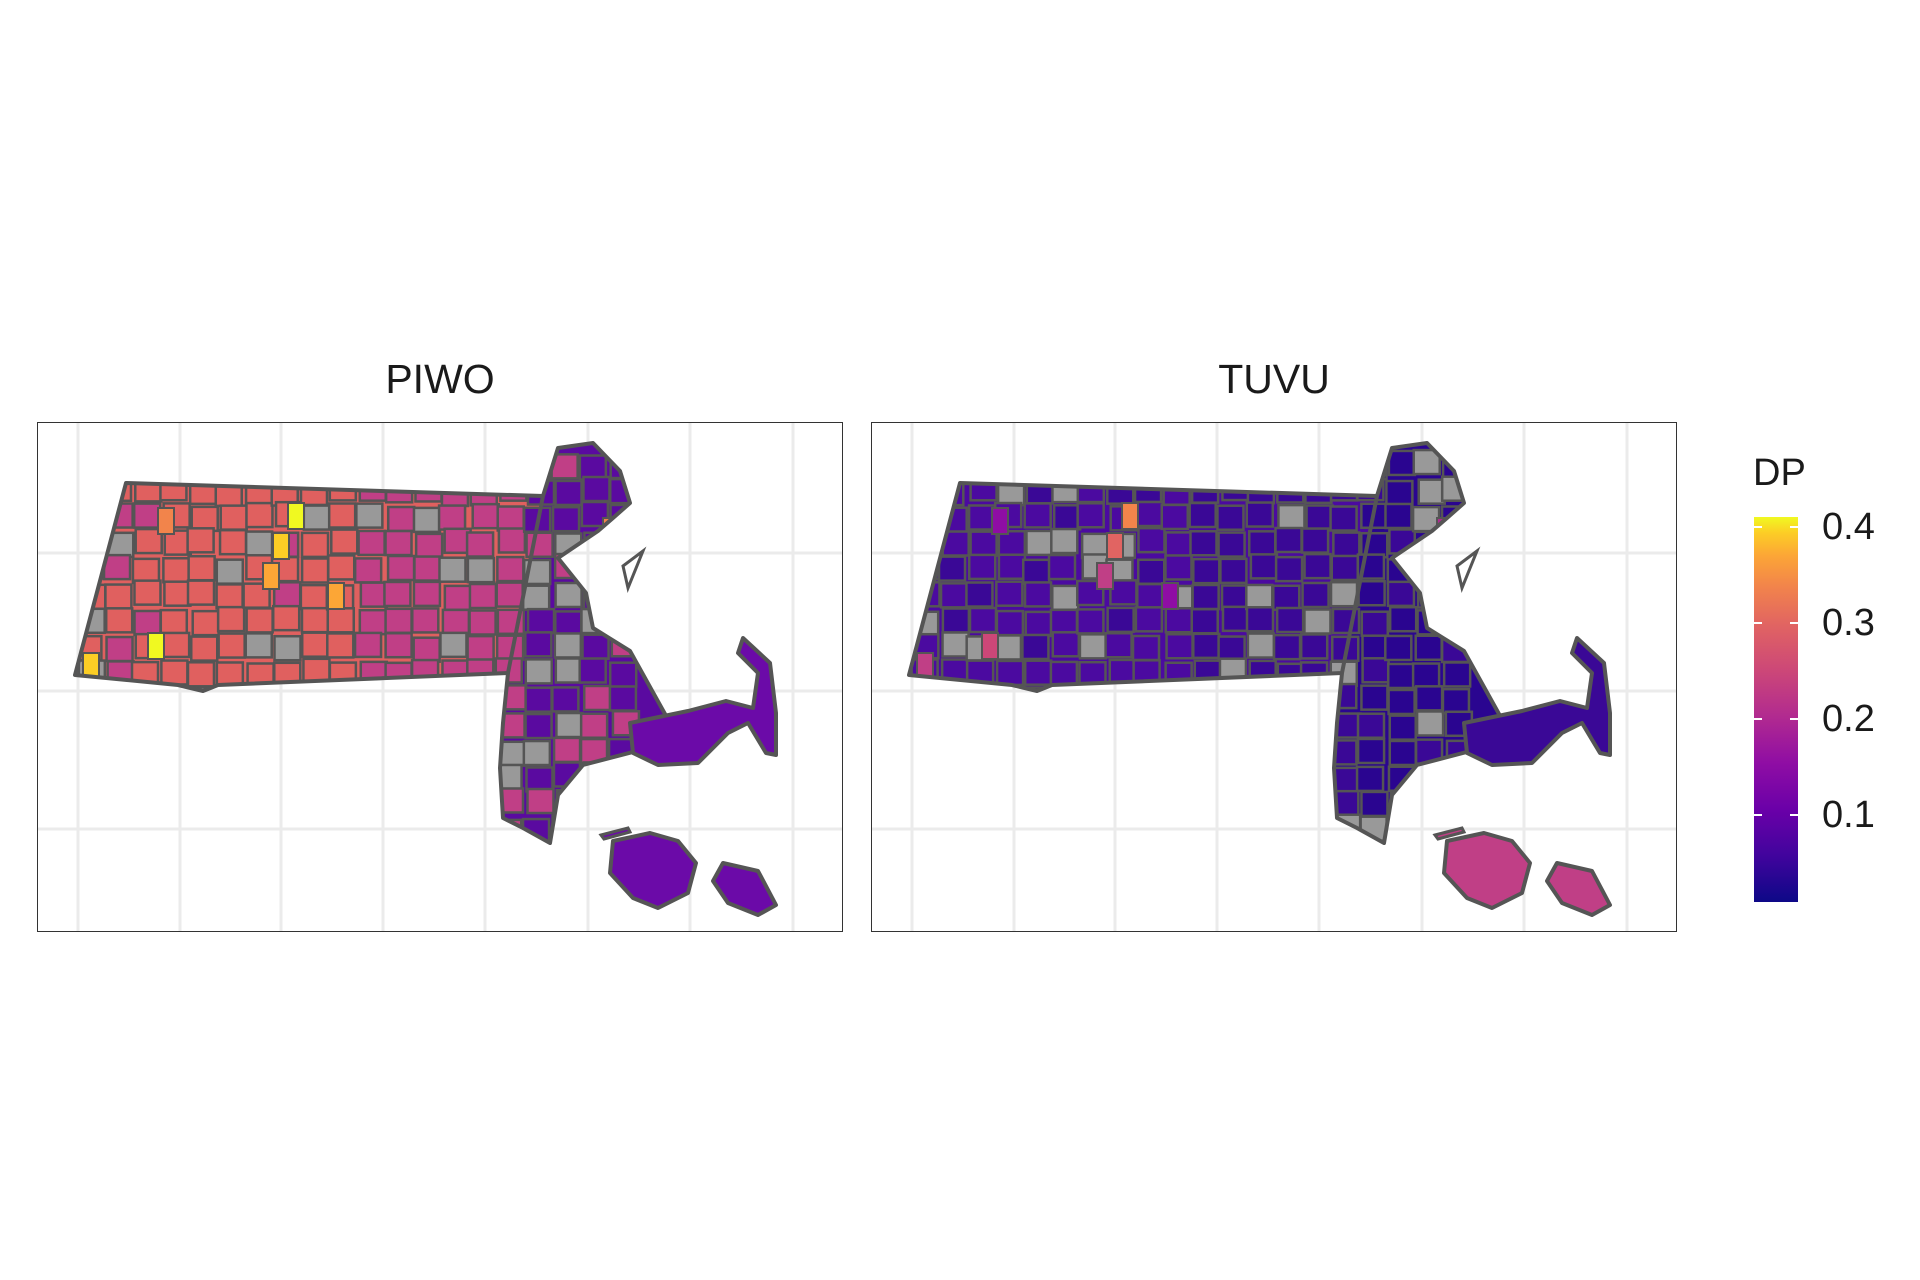 The image size is (1920, 1280). What do you see at coordinates (1274, 379) in the screenshot?
I see `panel-title-tuvu: TUVU` at bounding box center [1274, 379].